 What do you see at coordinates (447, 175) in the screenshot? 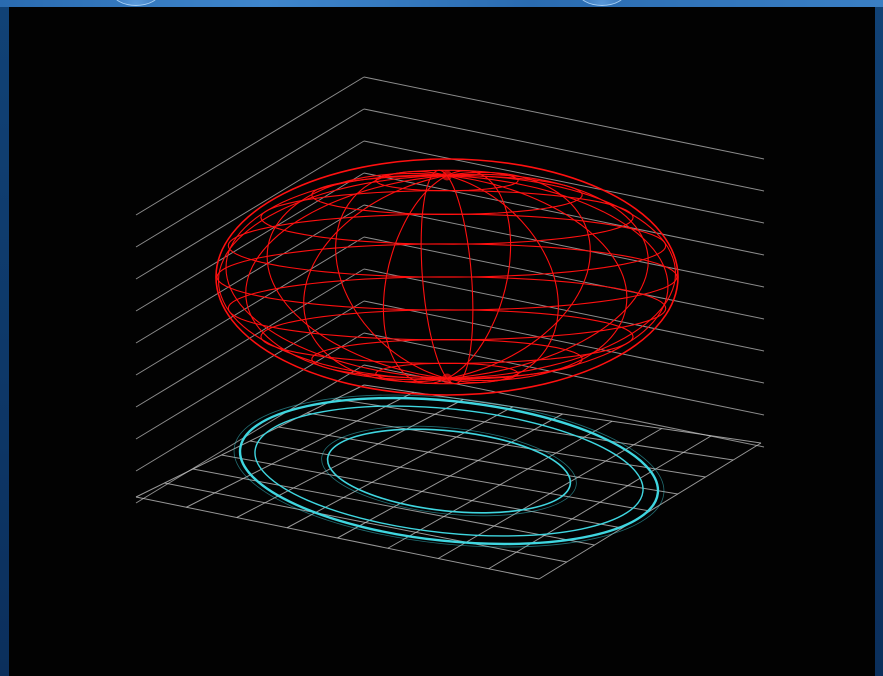
I see `spheroid-north-pole` at bounding box center [447, 175].